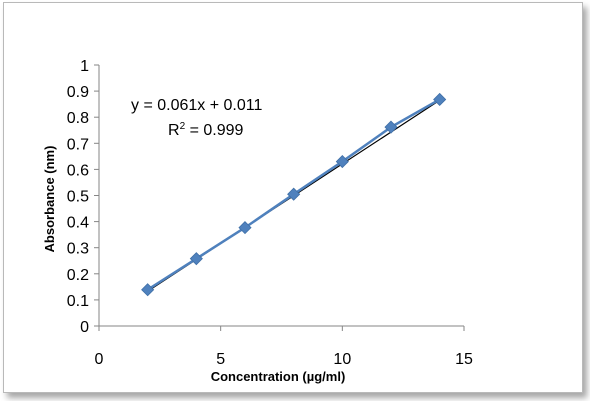 The height and width of the screenshot is (401, 590). What do you see at coordinates (78, 144) in the screenshot?
I see `y-tick-label: 0.7` at bounding box center [78, 144].